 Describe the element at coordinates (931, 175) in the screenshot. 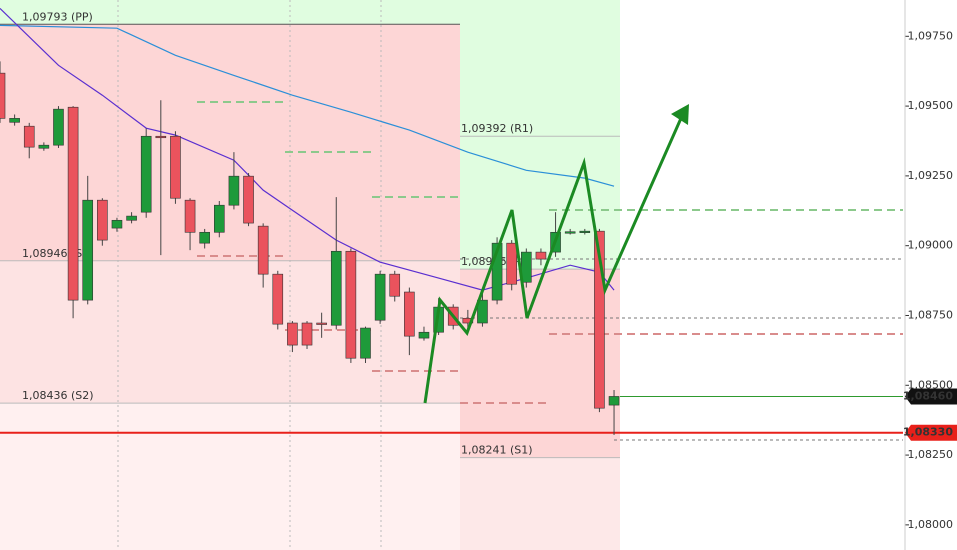

I see `y-tick-label: 1,09250` at that location.